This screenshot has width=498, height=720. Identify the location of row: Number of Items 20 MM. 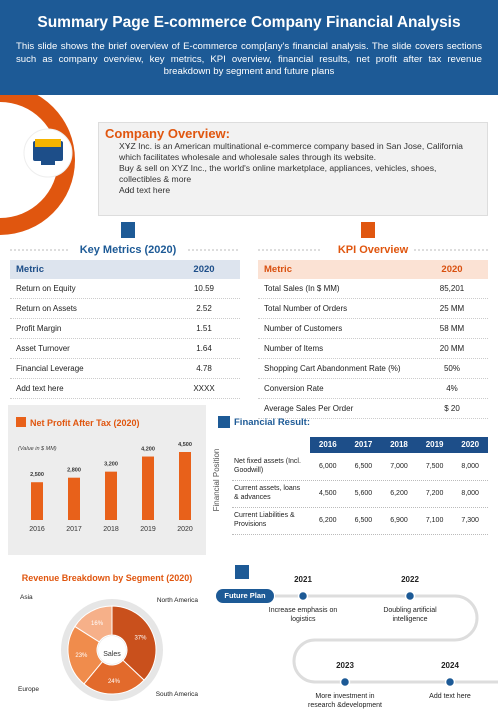
(373, 349).